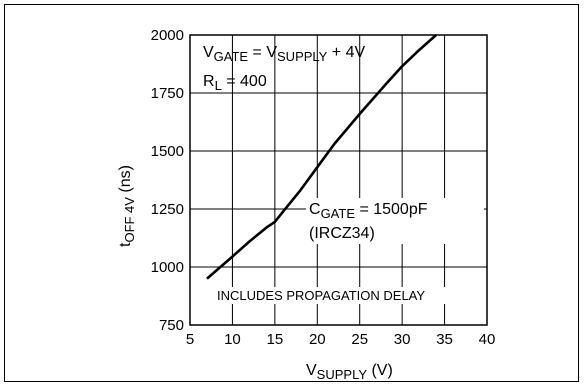  Describe the element at coordinates (402, 339) in the screenshot. I see `x-tick-label: 30` at that location.